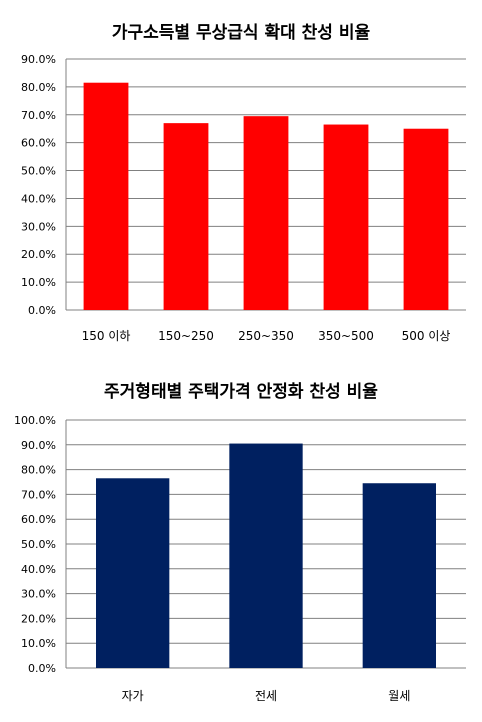 This screenshot has height=722, width=482. What do you see at coordinates (266, 336) in the screenshot?
I see `x-tick-label: 250~350` at bounding box center [266, 336].